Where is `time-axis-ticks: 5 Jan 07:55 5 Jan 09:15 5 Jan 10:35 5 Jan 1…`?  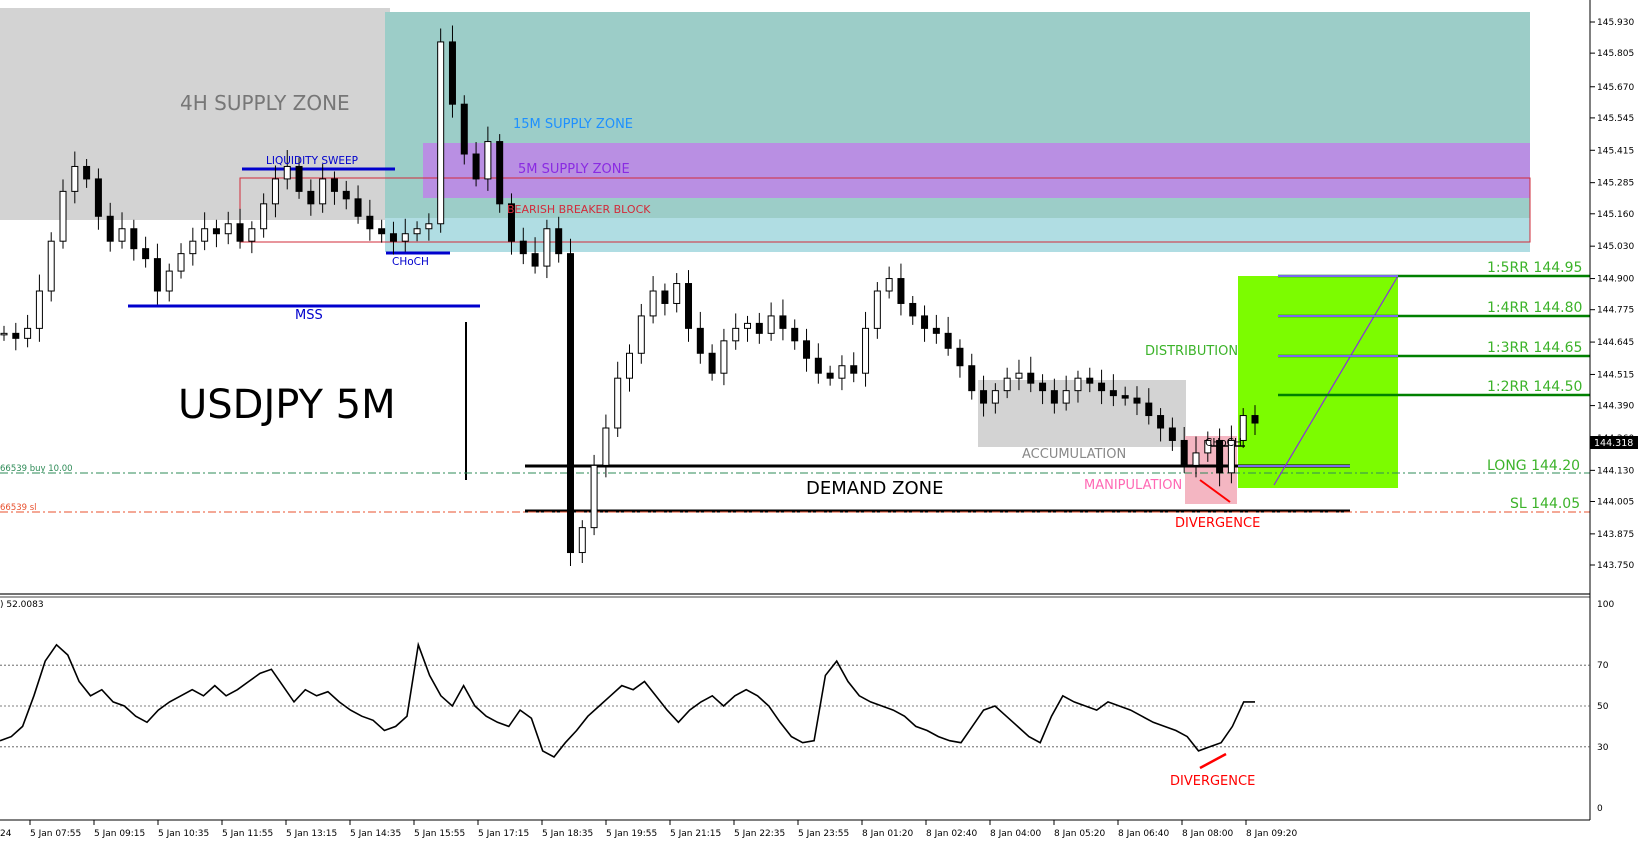
time-axis-ticks: 5 Jan 07:55 5 Jan 09:15 5 Jan 10:35 5 Jan 1… is located at coordinates (663, 829).